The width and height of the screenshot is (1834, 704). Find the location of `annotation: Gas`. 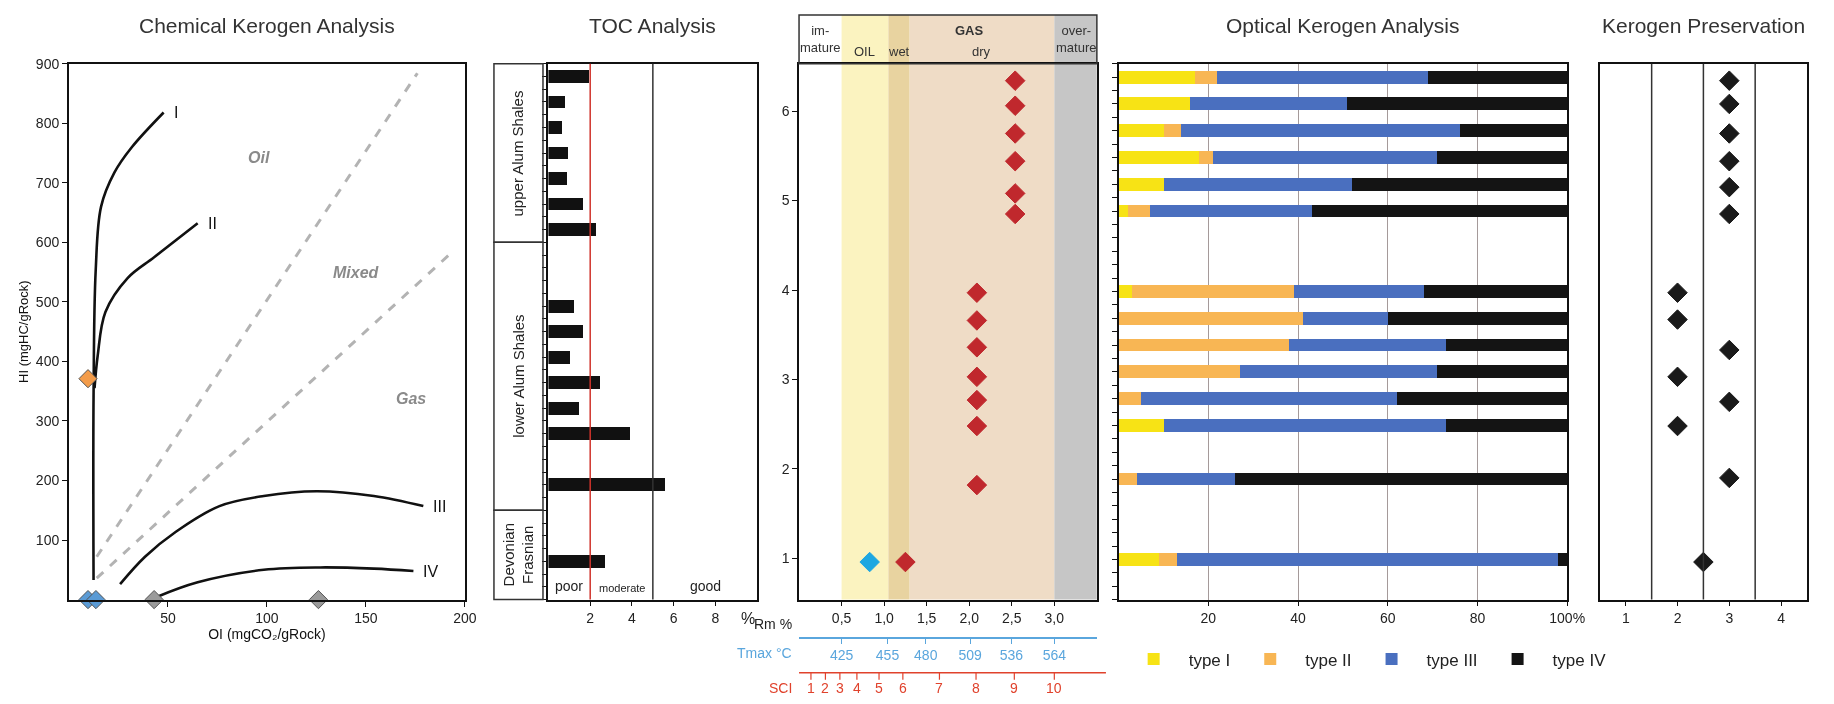

annotation: Gas is located at coordinates (411, 398).